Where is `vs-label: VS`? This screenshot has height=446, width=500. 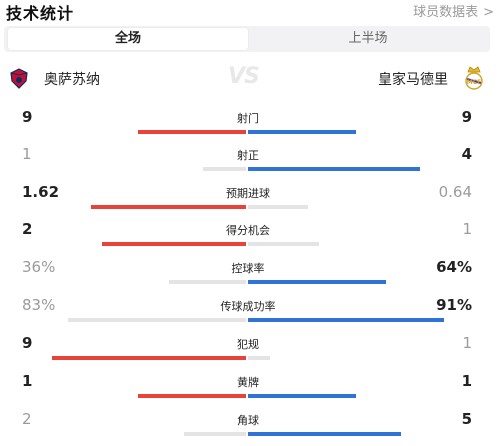
vs-label: VS is located at coordinates (244, 76).